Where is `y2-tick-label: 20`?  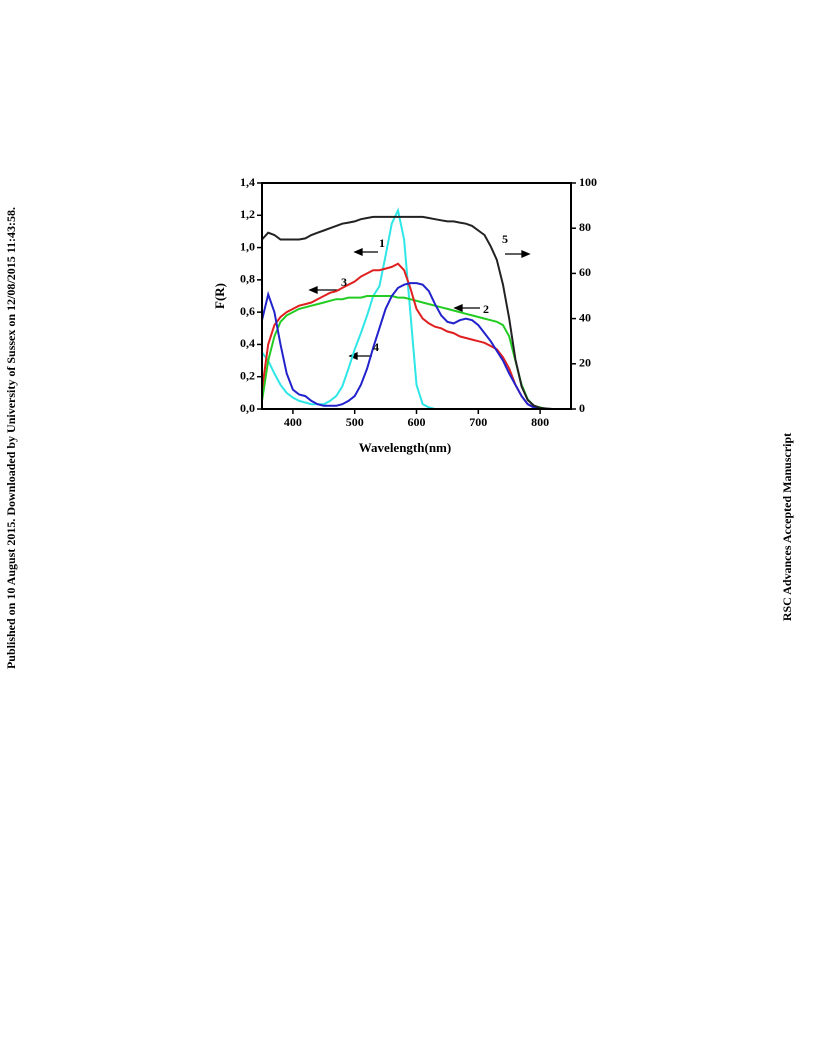 y2-tick-label: 20 is located at coordinates (585, 363).